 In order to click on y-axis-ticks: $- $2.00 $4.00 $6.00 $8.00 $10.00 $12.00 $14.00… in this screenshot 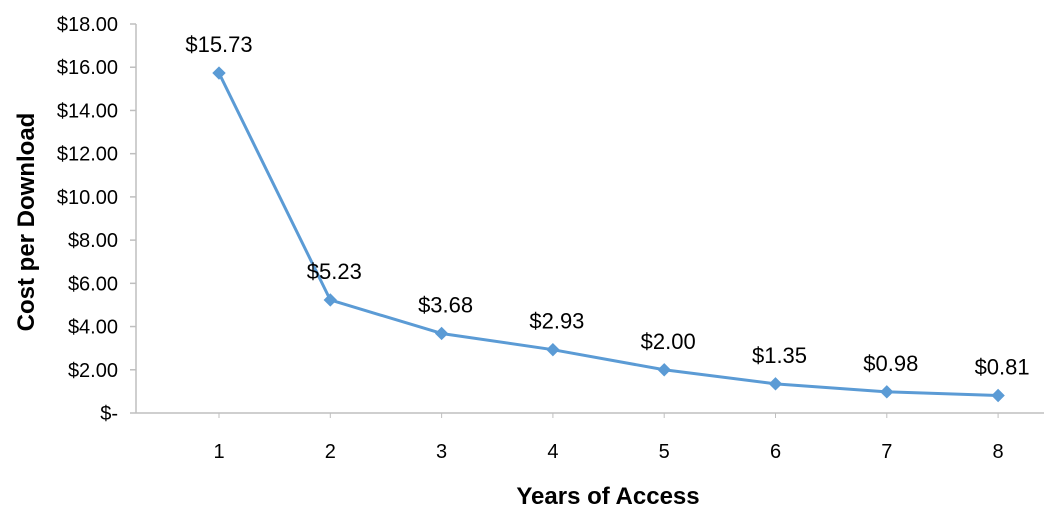, I will do `click(96, 219)`.